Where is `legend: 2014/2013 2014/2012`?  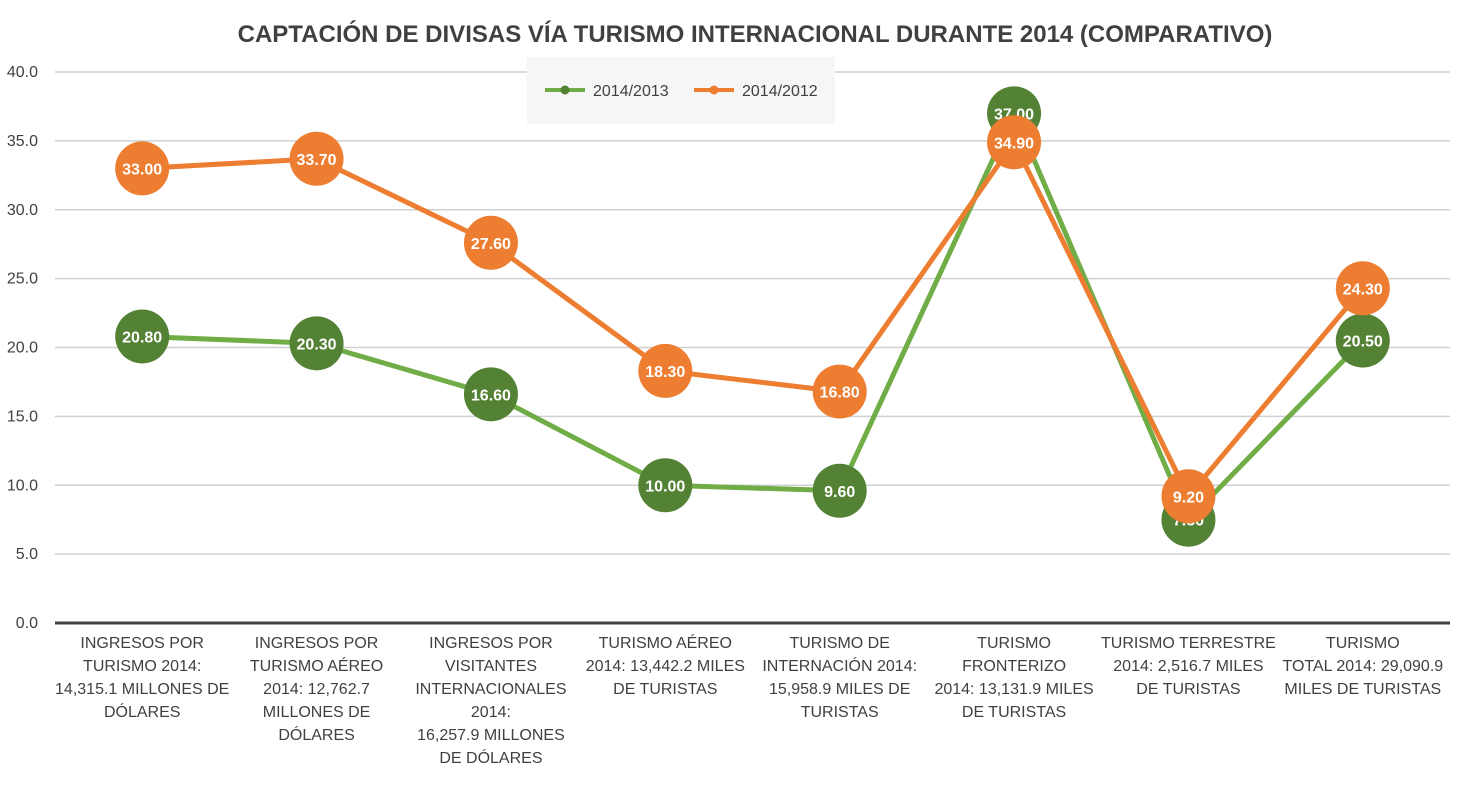 legend: 2014/2013 2014/2012 is located at coordinates (681, 90).